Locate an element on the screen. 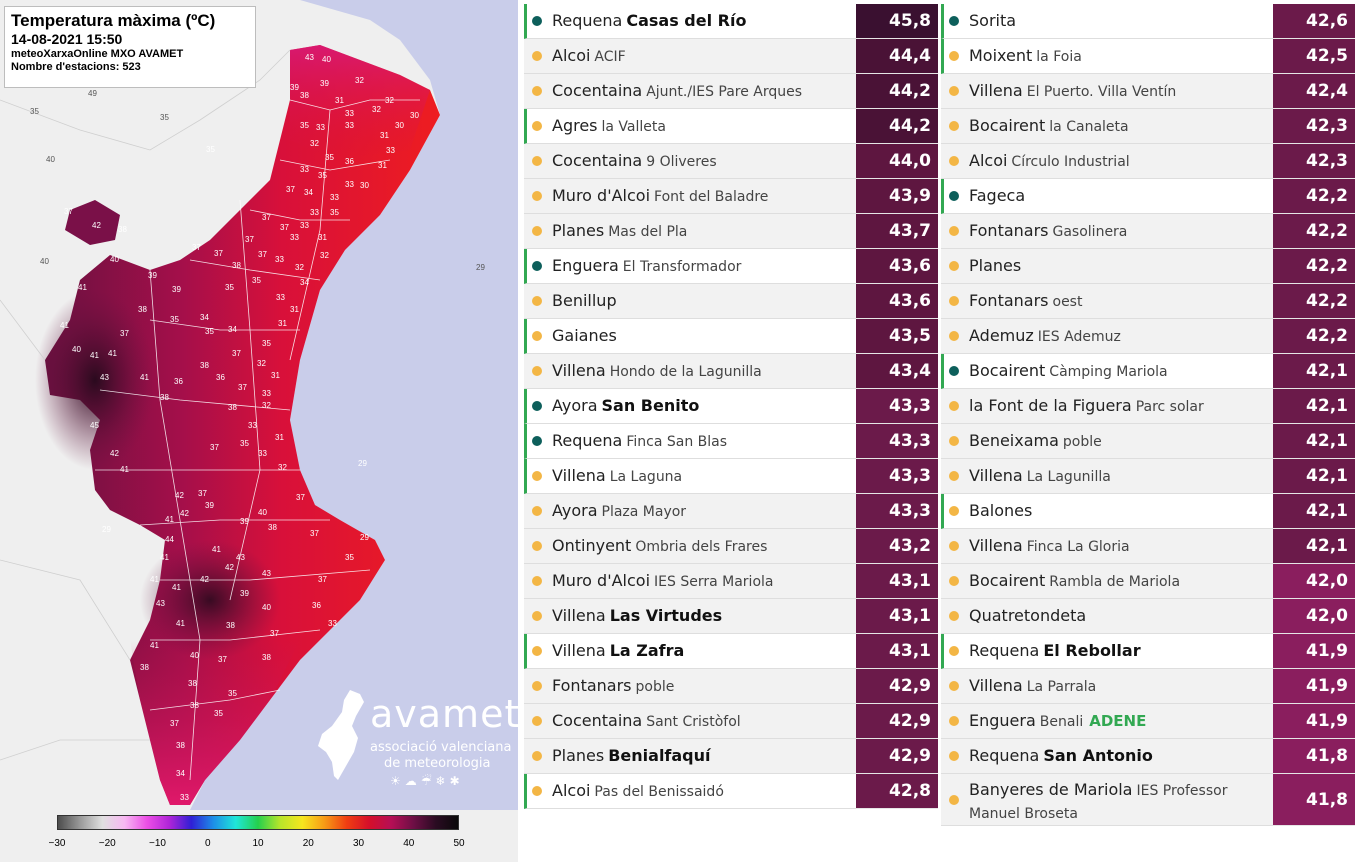 The width and height of the screenshot is (1357, 862). station-name: Beneixama poble is located at coordinates (1035, 441).